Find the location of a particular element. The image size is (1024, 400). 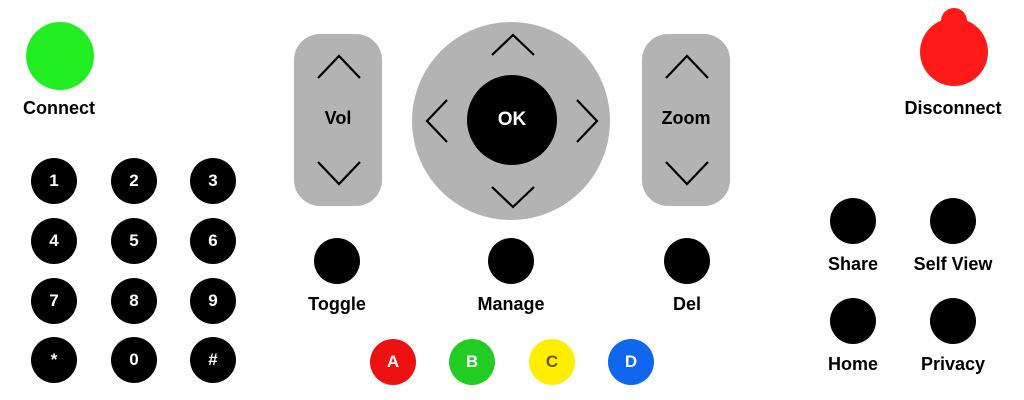

zoom-out-icon is located at coordinates (687, 173).